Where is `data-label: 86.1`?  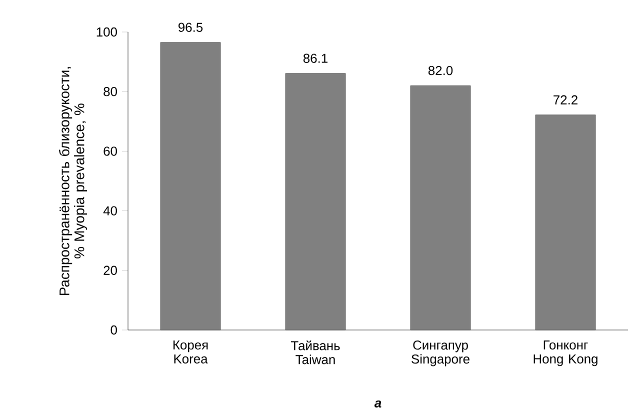
data-label: 86.1 is located at coordinates (315, 58).